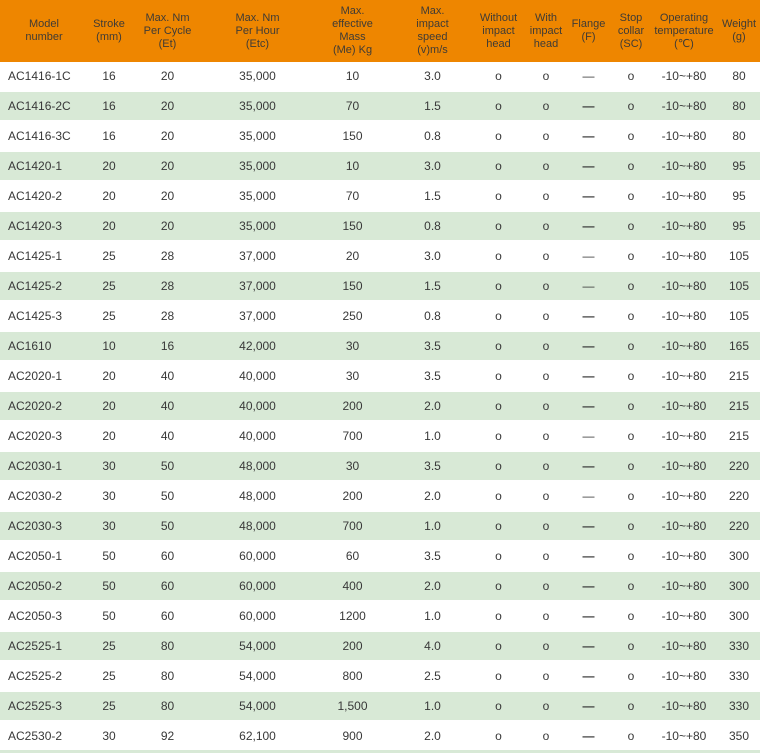 Image resolution: width=760 pixels, height=753 pixels. What do you see at coordinates (167, 31) in the screenshot?
I see `column-header-et: Max. Nm Per Cycle (Et)` at bounding box center [167, 31].